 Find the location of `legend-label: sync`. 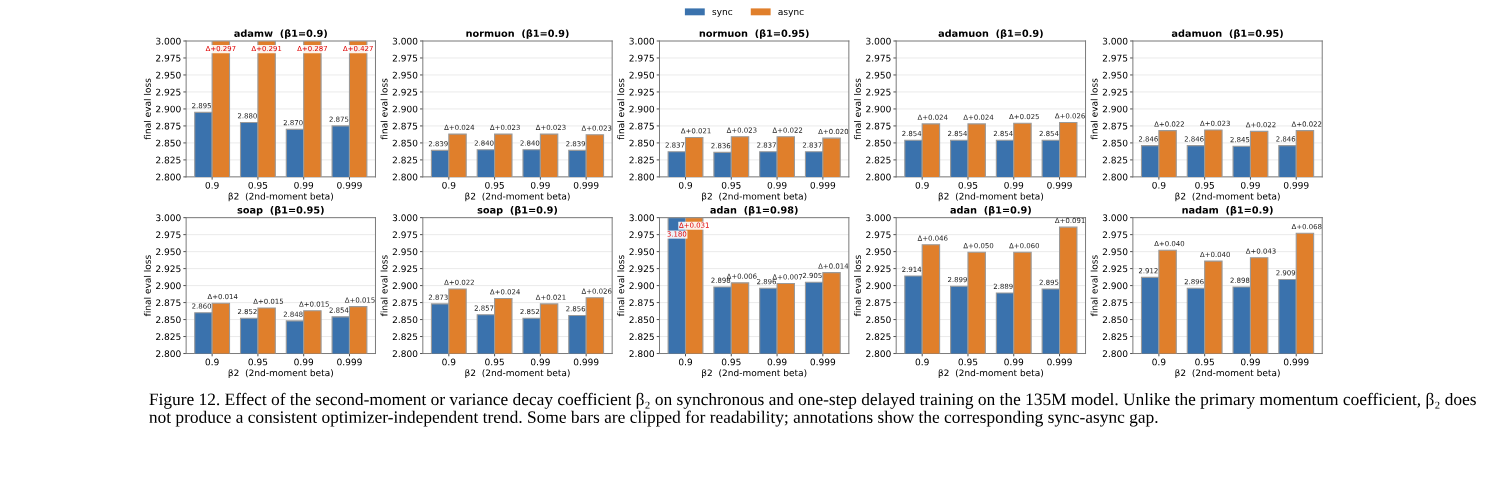

legend-label: sync is located at coordinates (722, 13).